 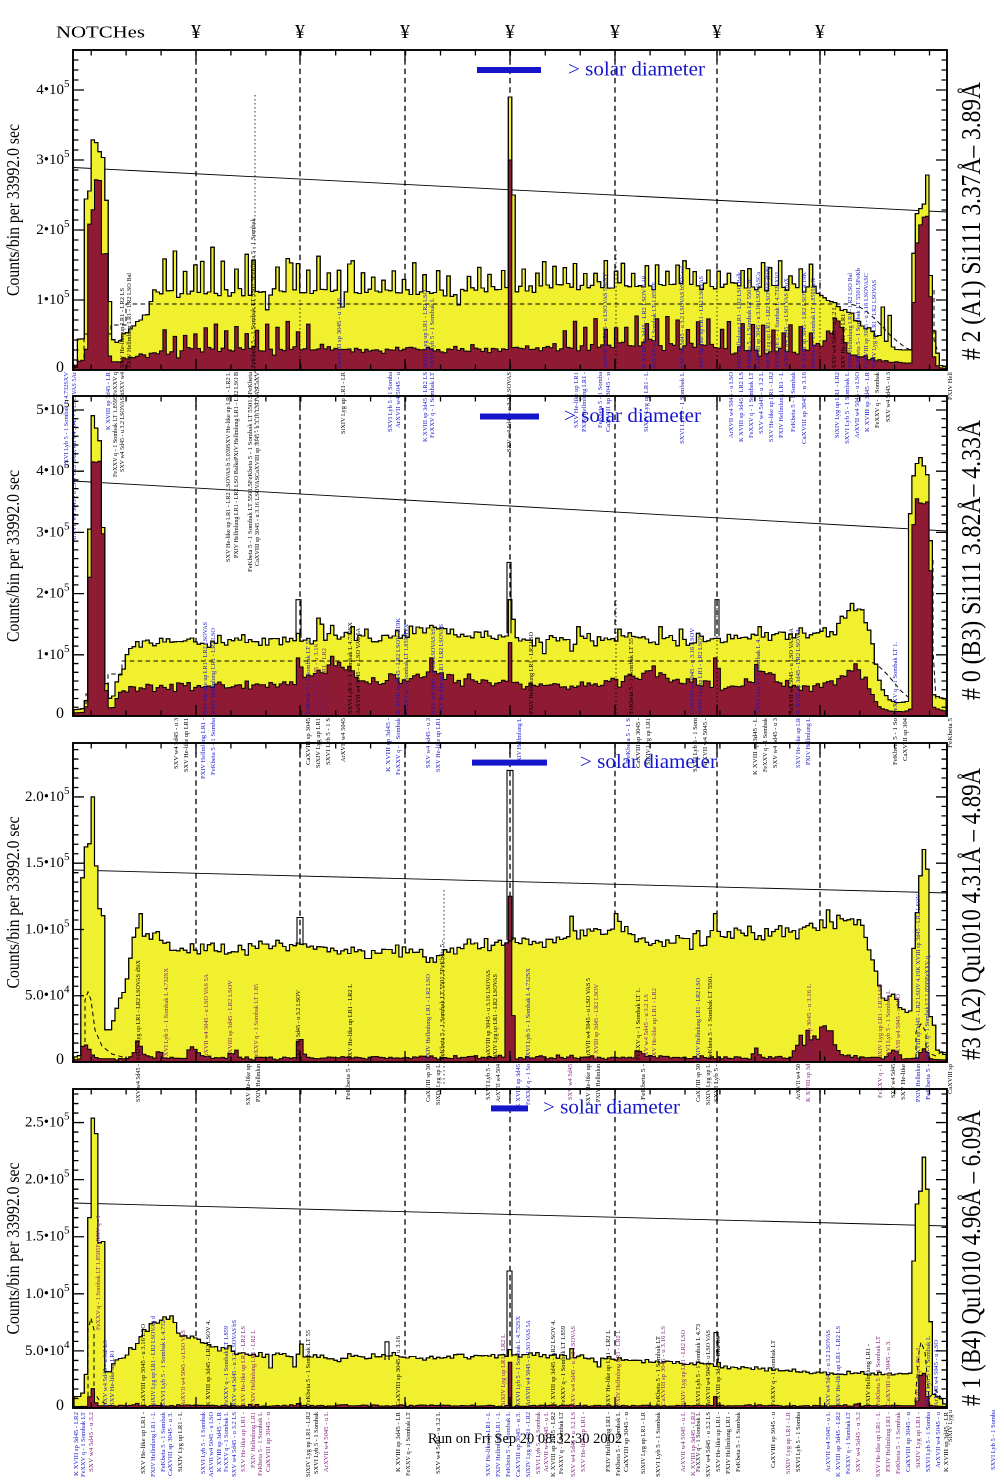 What do you see at coordinates (654, 324) in the screenshot?
I see `svg-text: FeXXV q - 1 Sombak LT 1.8595F` at bounding box center [654, 324].